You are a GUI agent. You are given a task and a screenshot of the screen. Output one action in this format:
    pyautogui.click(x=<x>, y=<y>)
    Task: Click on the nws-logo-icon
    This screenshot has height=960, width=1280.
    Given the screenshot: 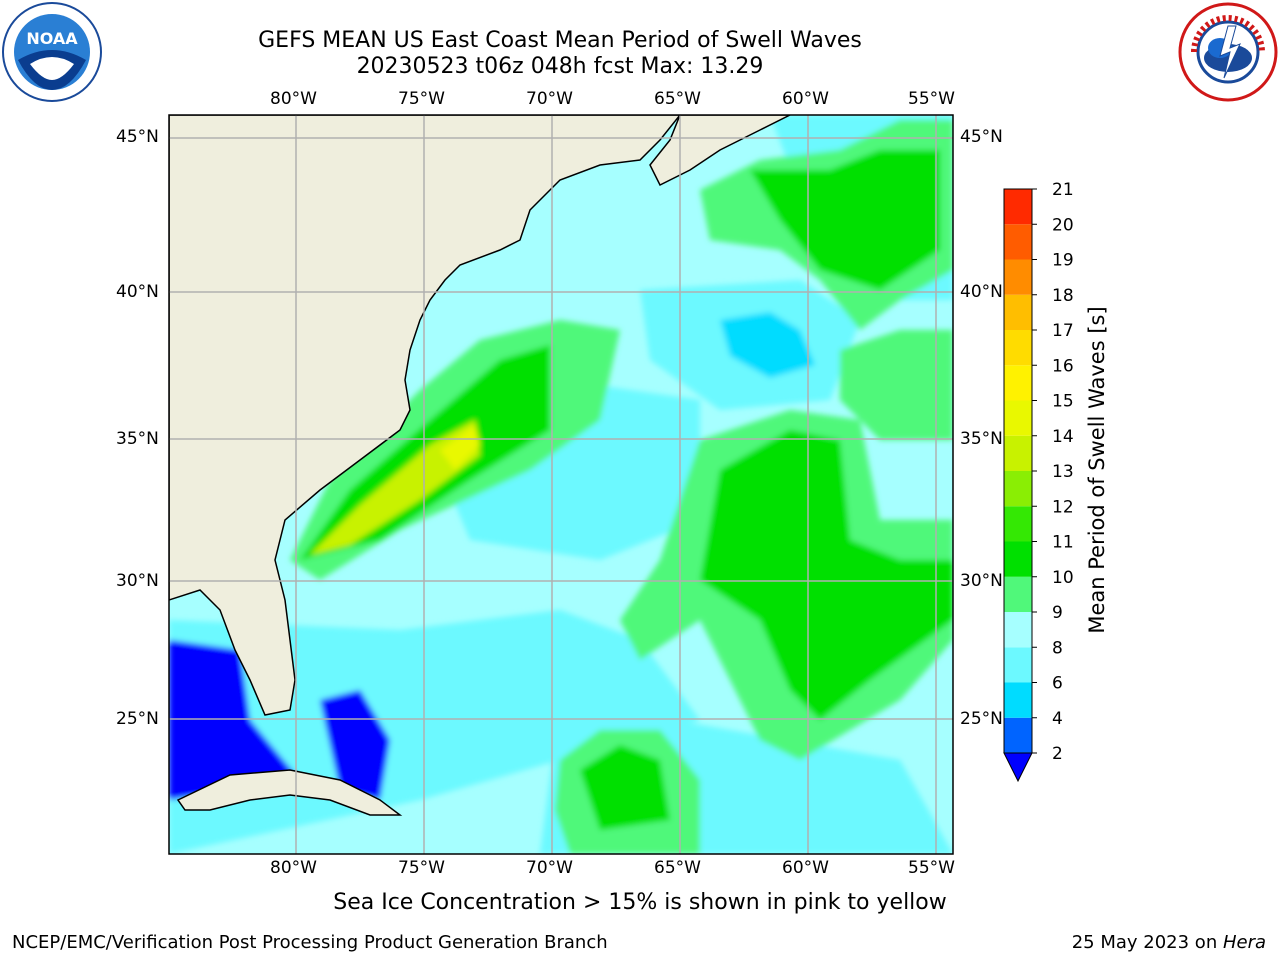 What is the action you would take?
    pyautogui.click(x=1228, y=52)
    